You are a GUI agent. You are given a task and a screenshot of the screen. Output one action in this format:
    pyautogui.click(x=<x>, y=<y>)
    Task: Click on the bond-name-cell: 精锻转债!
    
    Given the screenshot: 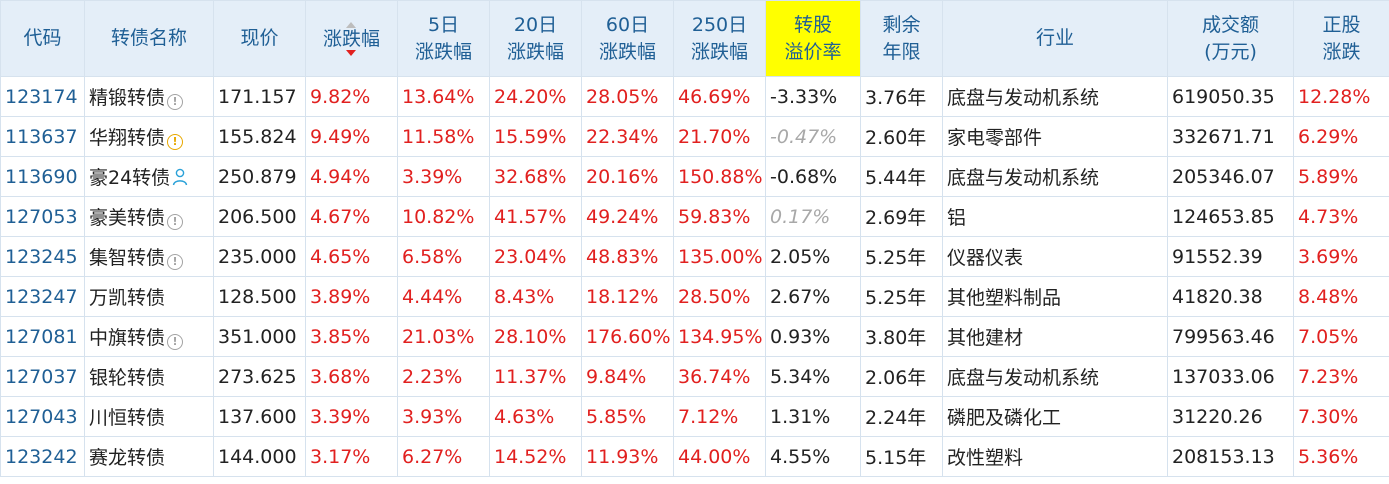 What is the action you would take?
    pyautogui.click(x=149, y=96)
    